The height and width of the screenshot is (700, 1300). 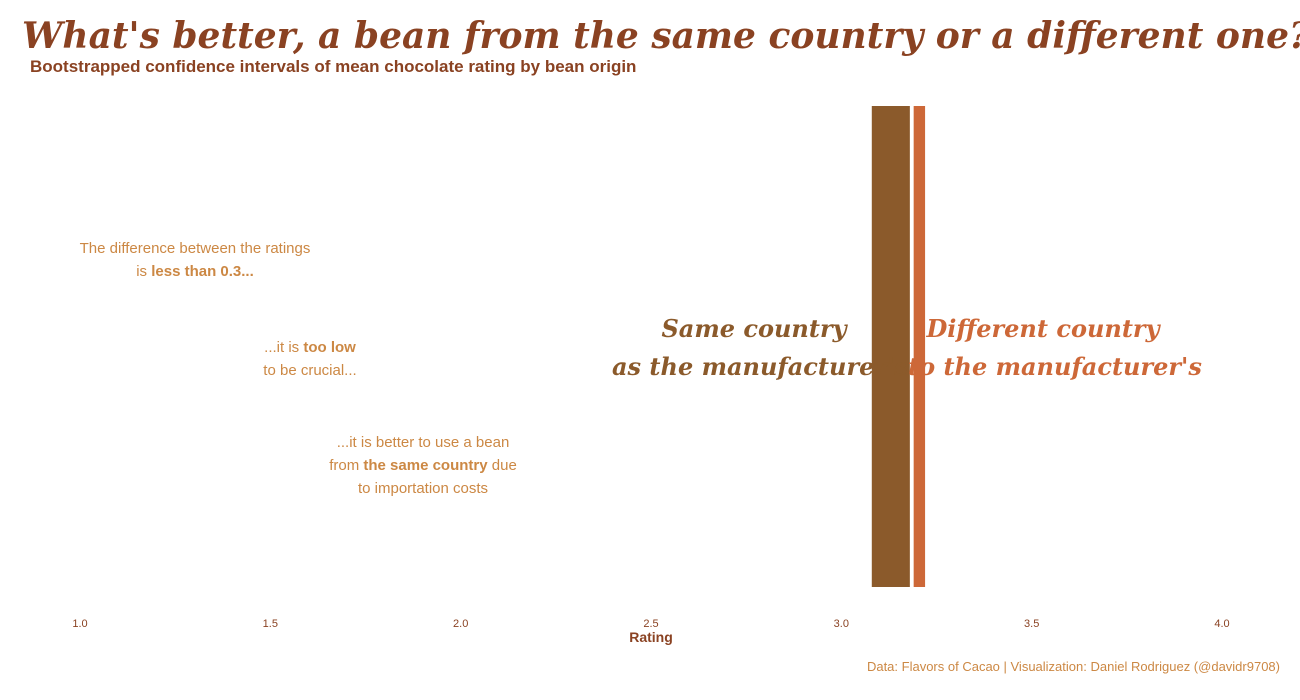 I want to click on annotation-difference-line1: The difference between the ratings, so click(x=195, y=248).